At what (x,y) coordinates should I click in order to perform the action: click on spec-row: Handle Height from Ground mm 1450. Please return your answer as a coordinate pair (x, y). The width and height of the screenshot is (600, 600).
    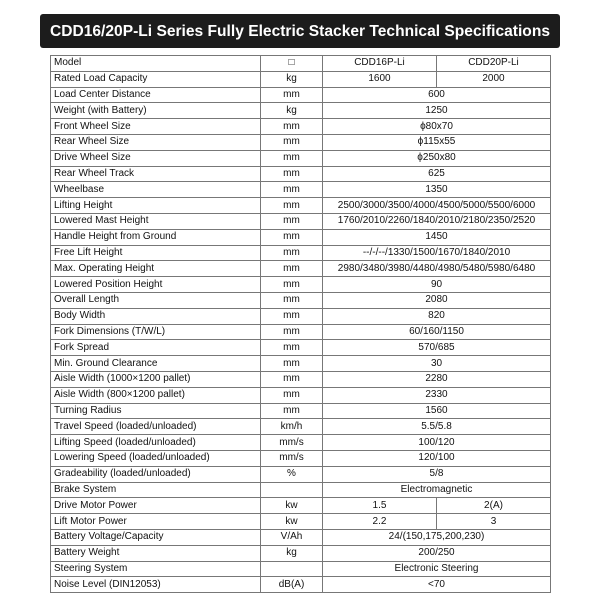
    Looking at the image, I should click on (300, 237).